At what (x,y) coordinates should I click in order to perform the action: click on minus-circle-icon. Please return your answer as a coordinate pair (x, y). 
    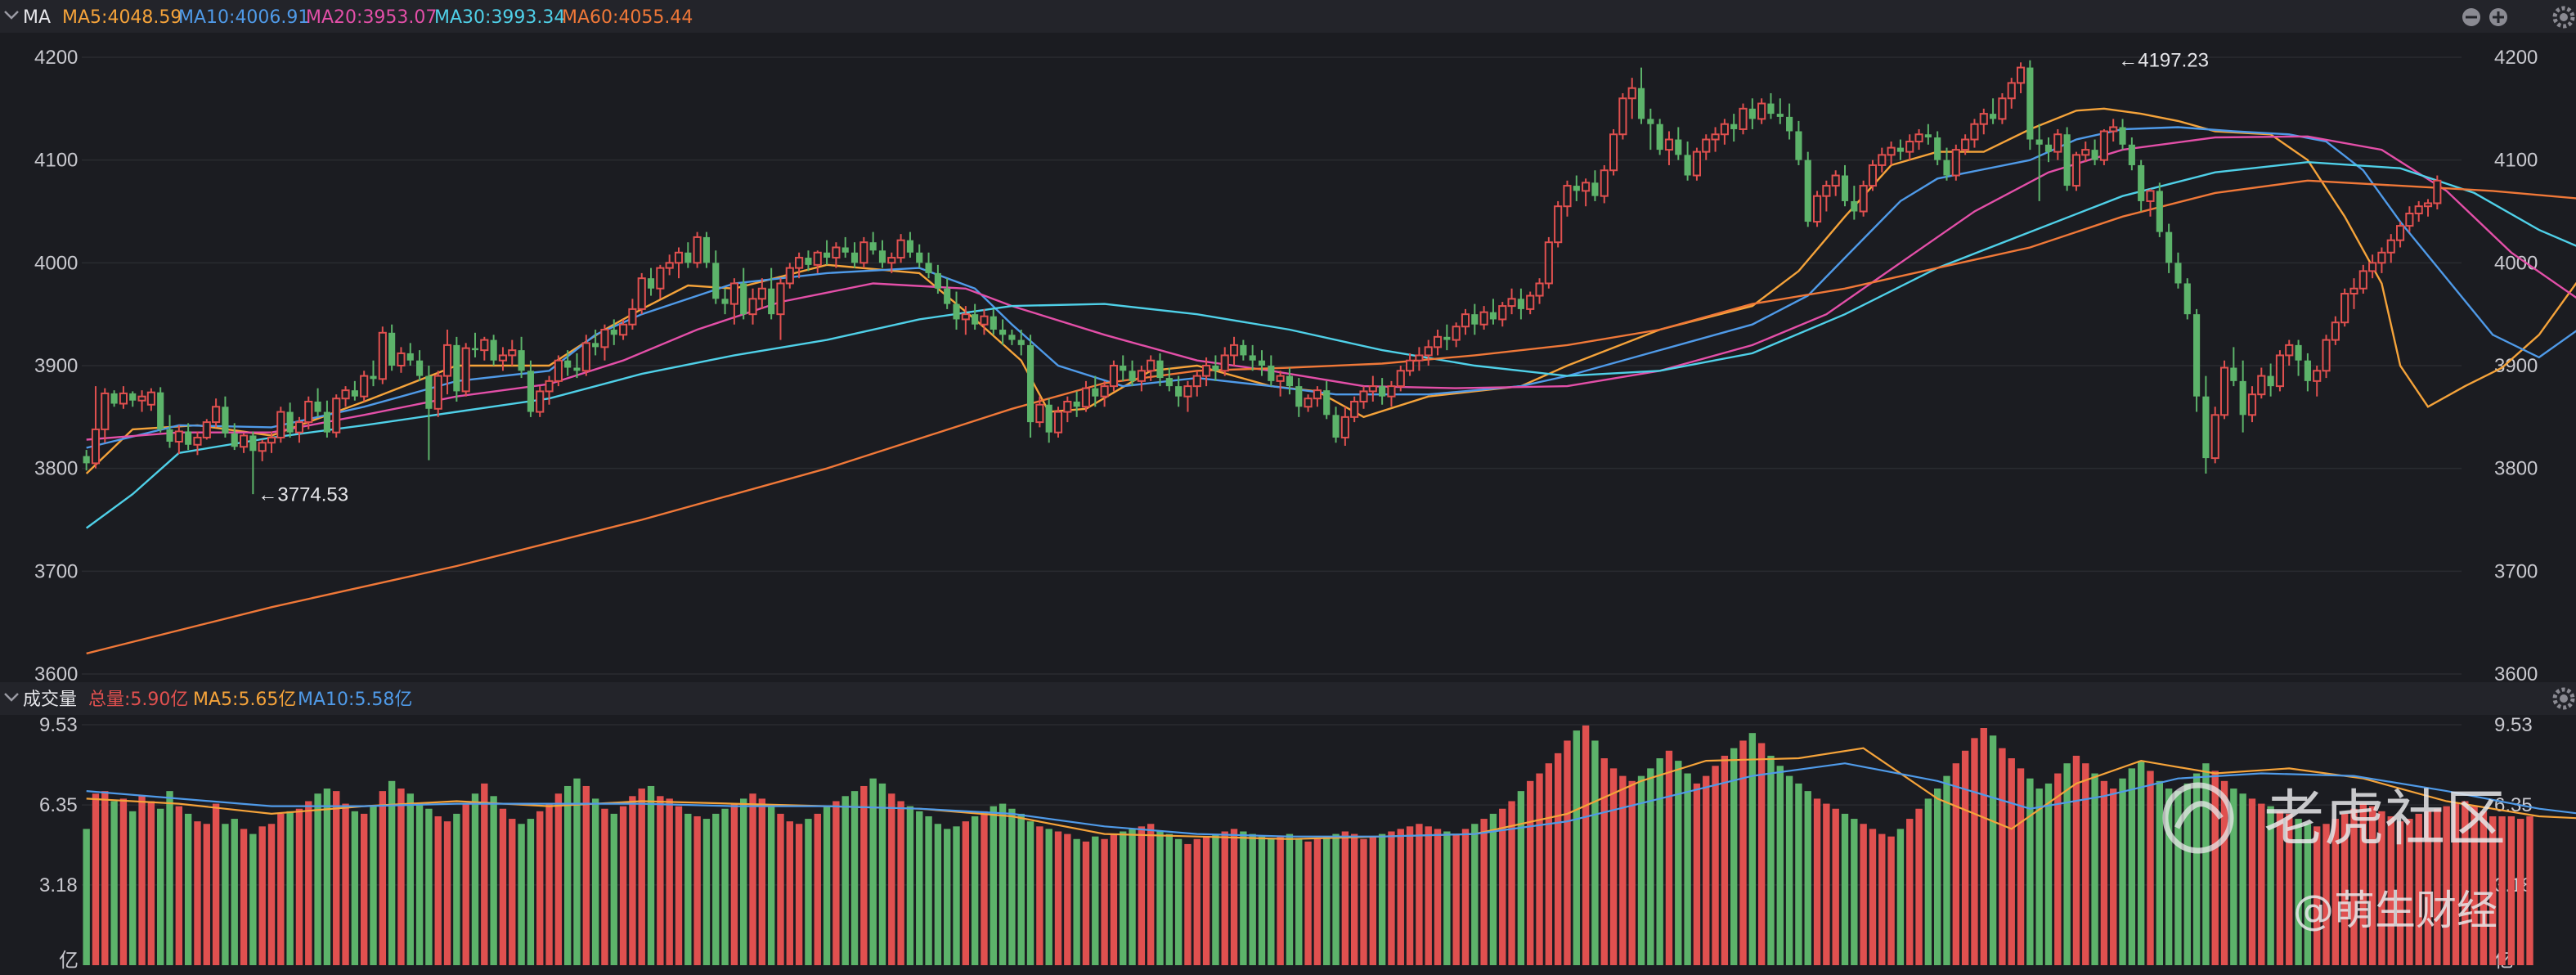
    Looking at the image, I should click on (2471, 17).